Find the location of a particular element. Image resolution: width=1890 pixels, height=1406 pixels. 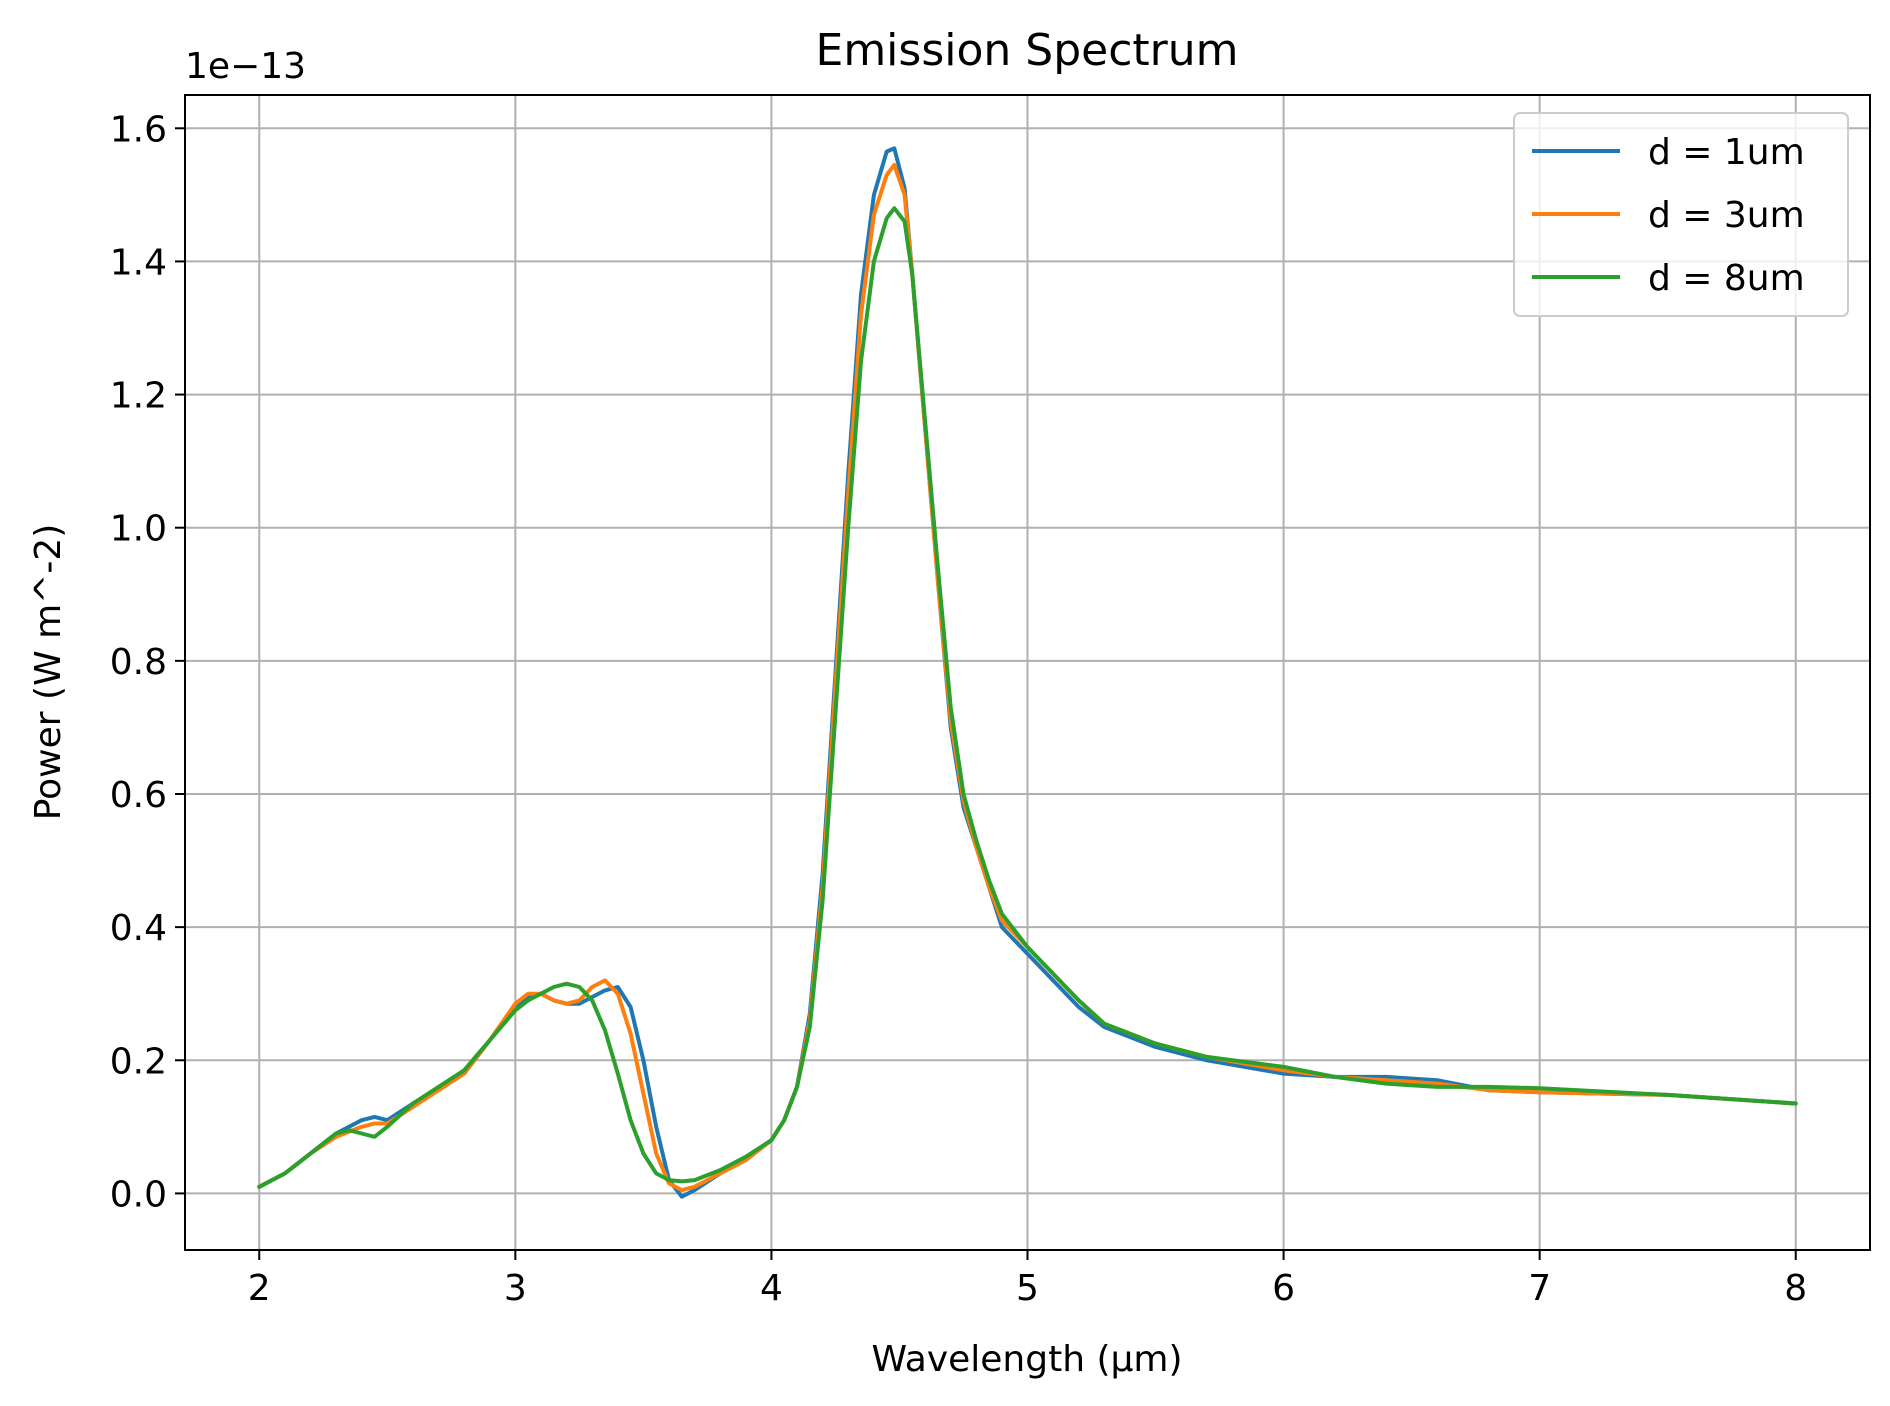

y-tick-label: 1.0 is located at coordinates (138, 529).